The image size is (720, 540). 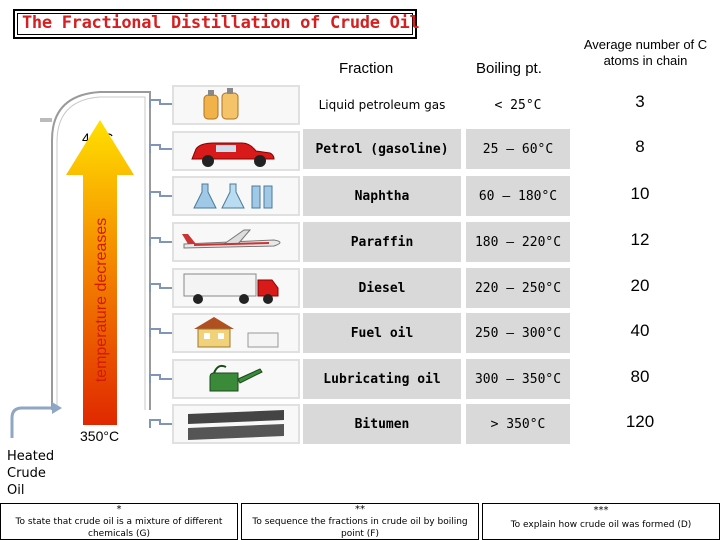 What do you see at coordinates (382, 288) in the screenshot?
I see `fraction-name: Diesel` at bounding box center [382, 288].